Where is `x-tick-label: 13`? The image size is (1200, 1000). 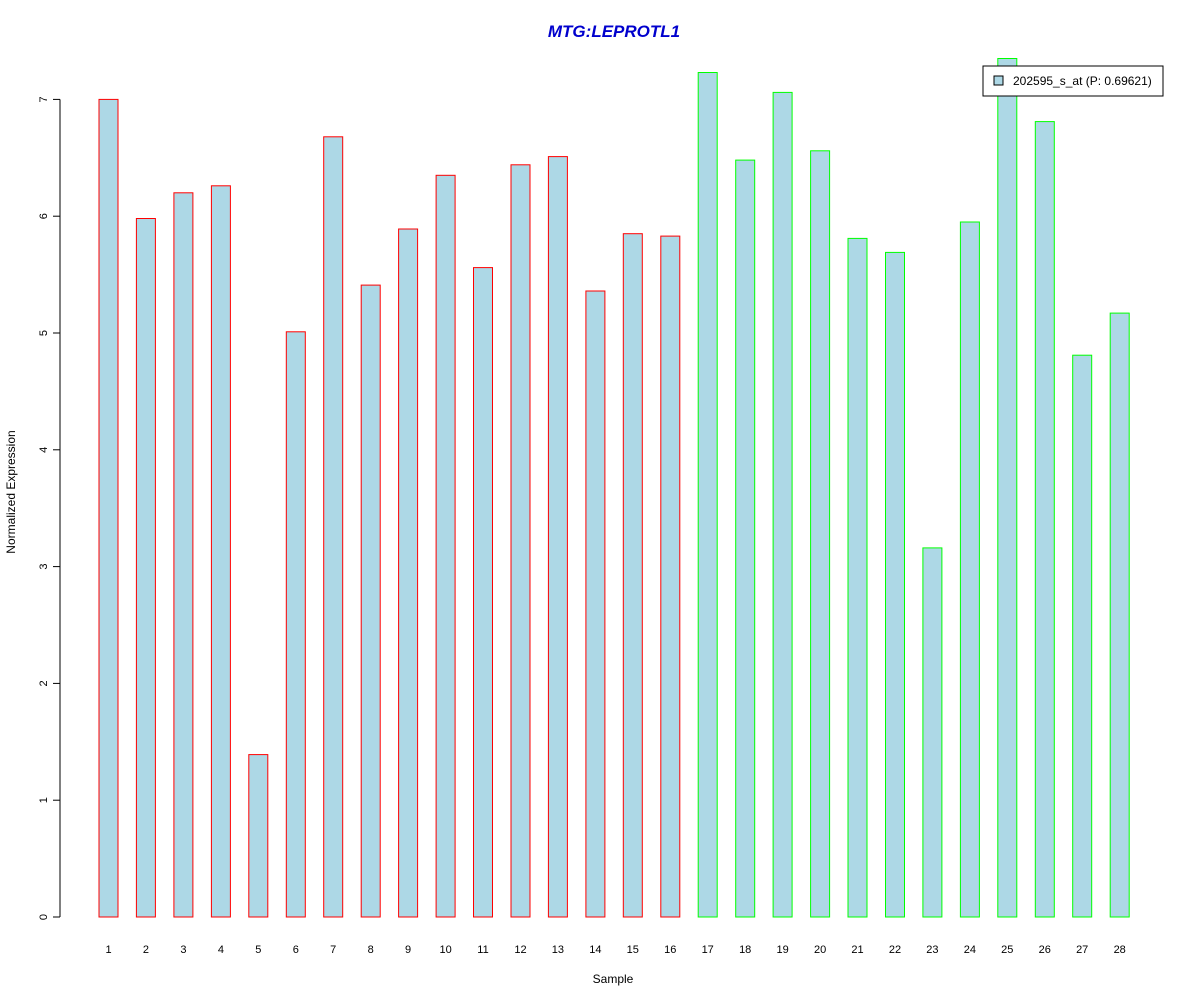
x-tick-label: 13 is located at coordinates (558, 950).